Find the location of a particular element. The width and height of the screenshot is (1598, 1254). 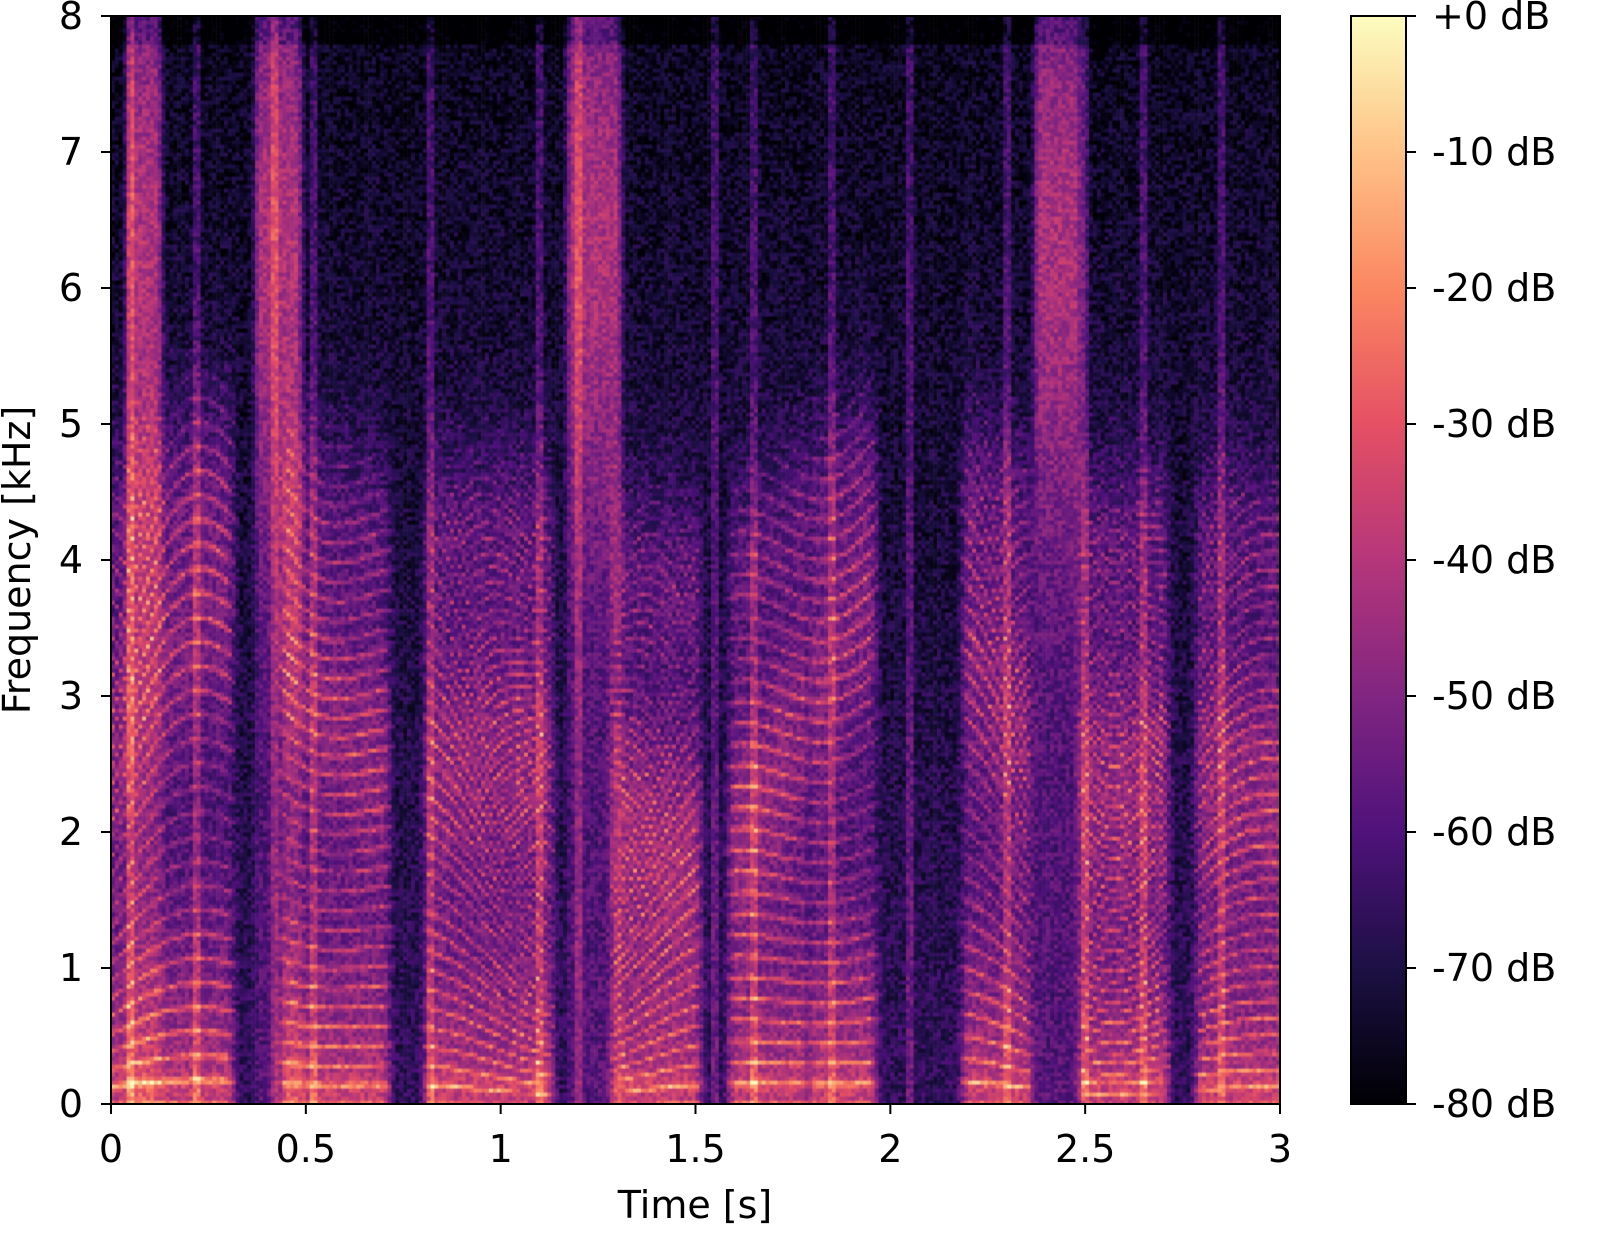

colorbar-tick-label: -30 dB is located at coordinates (1494, 424).